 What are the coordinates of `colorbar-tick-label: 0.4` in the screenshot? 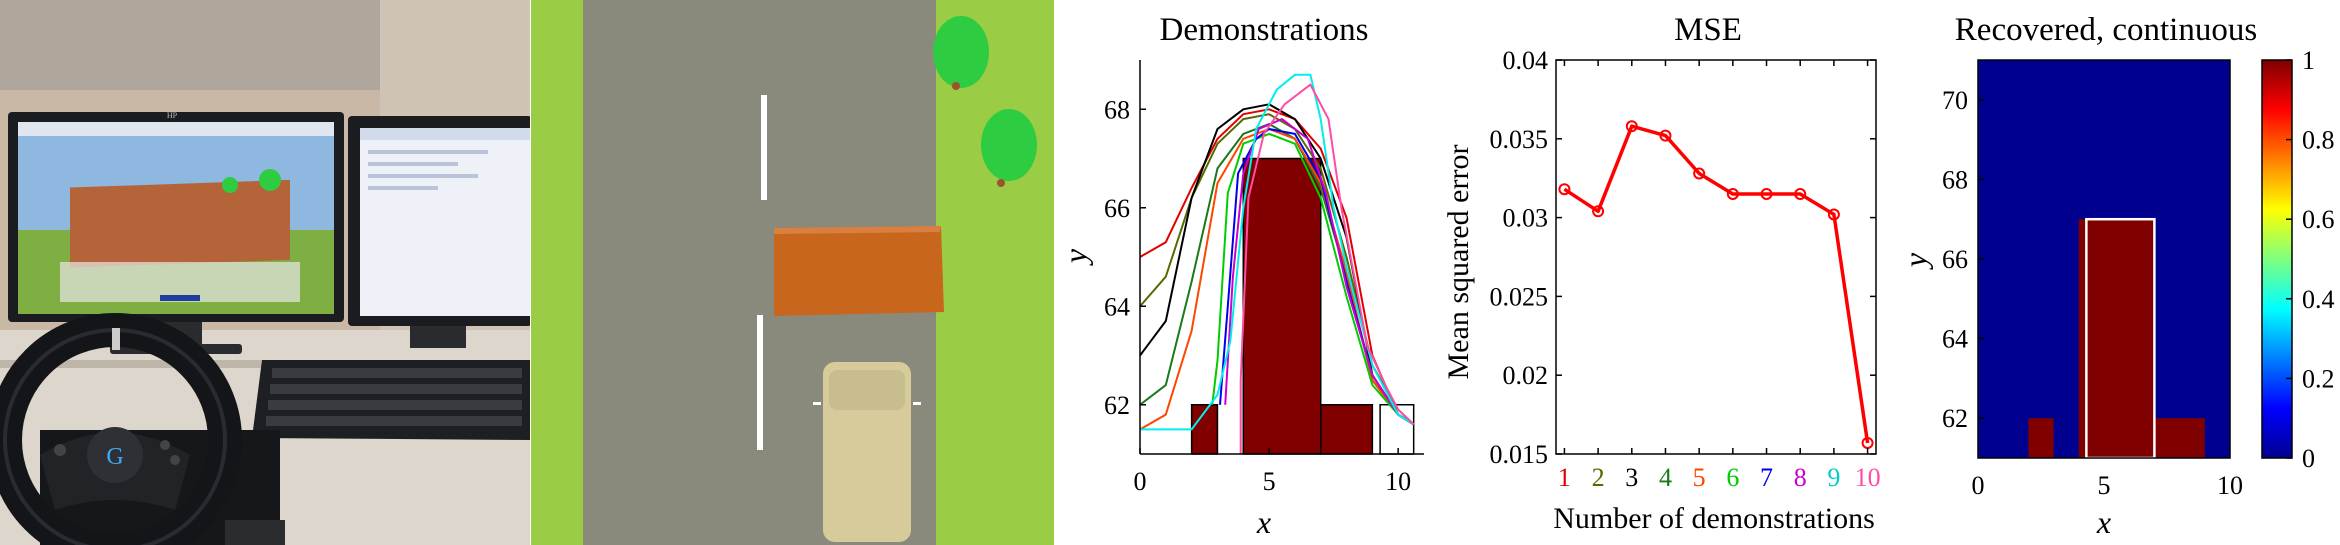 It's located at (2318, 299).